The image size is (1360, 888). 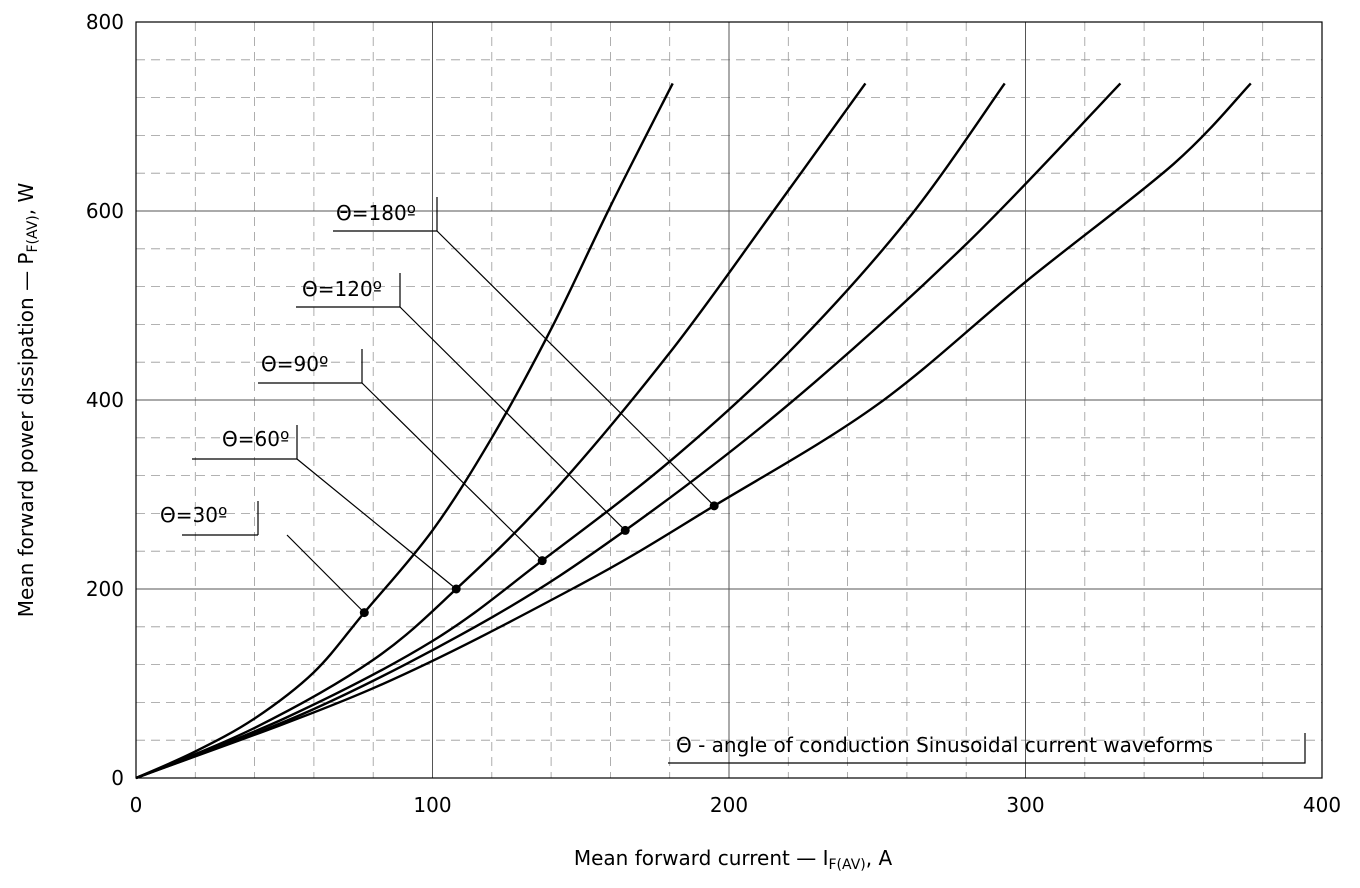 What do you see at coordinates (1025, 805) in the screenshot?
I see `x-tick-label: 300` at bounding box center [1025, 805].